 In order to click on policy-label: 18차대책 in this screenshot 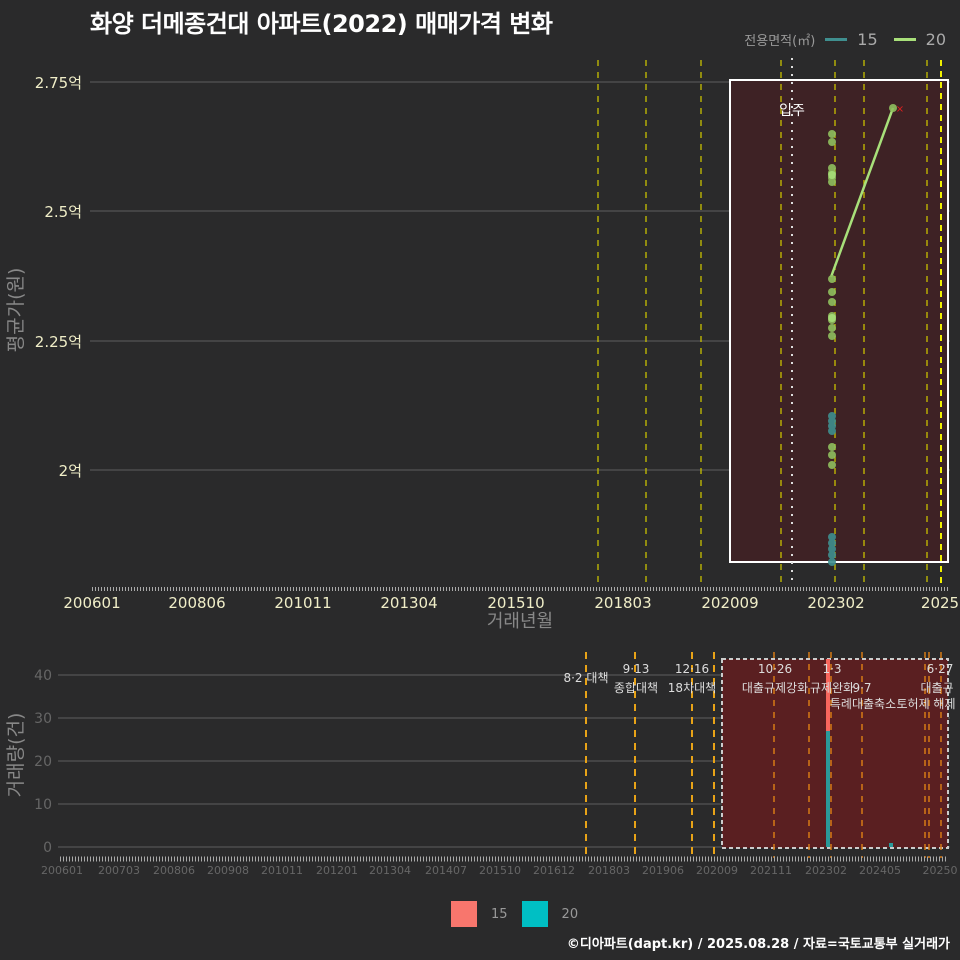, I will do `click(692, 687)`.